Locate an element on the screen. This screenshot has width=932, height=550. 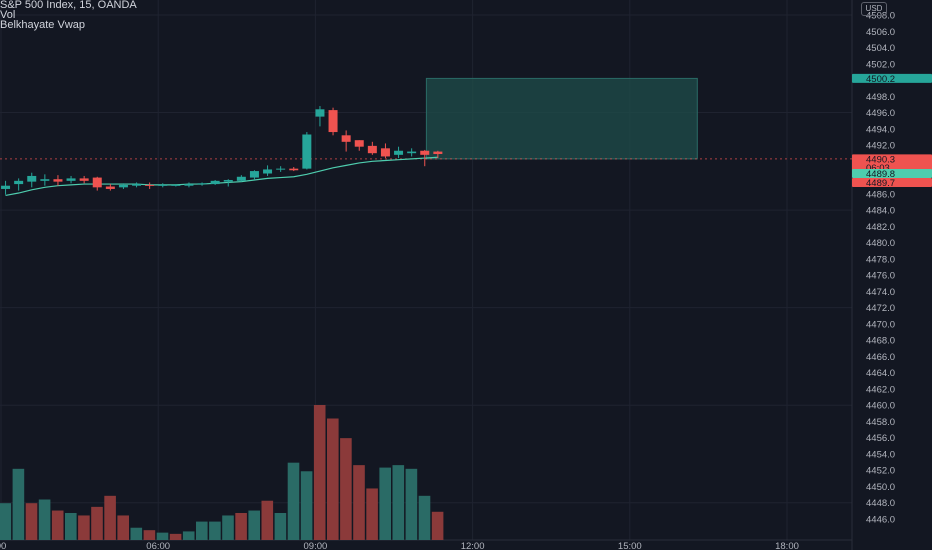
price-tick-label: 4474.0 is located at coordinates (880, 292).